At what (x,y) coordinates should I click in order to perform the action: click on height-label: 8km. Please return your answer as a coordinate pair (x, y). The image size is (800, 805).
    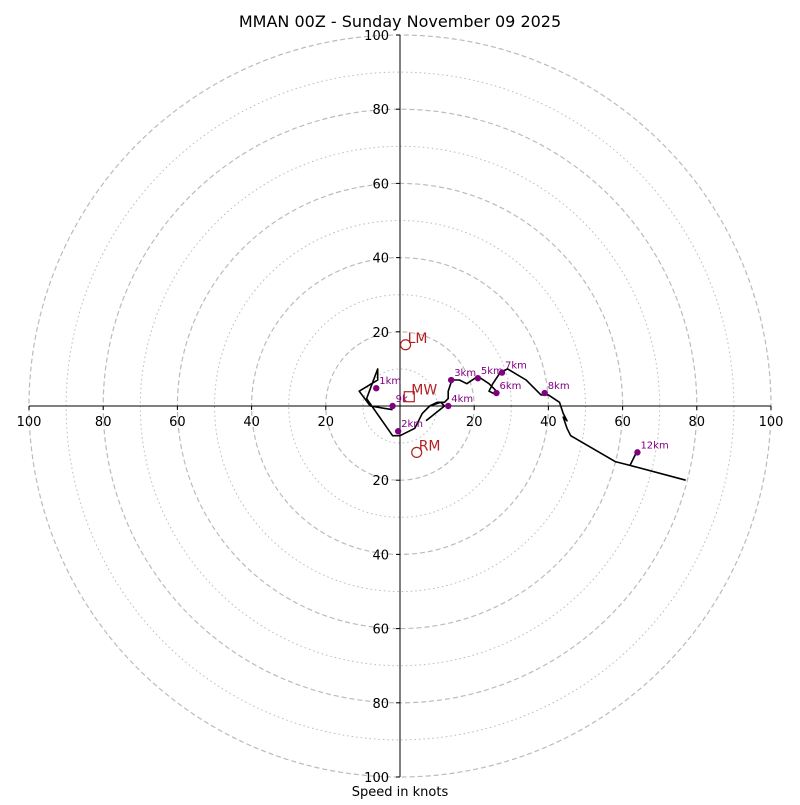
    Looking at the image, I should click on (559, 386).